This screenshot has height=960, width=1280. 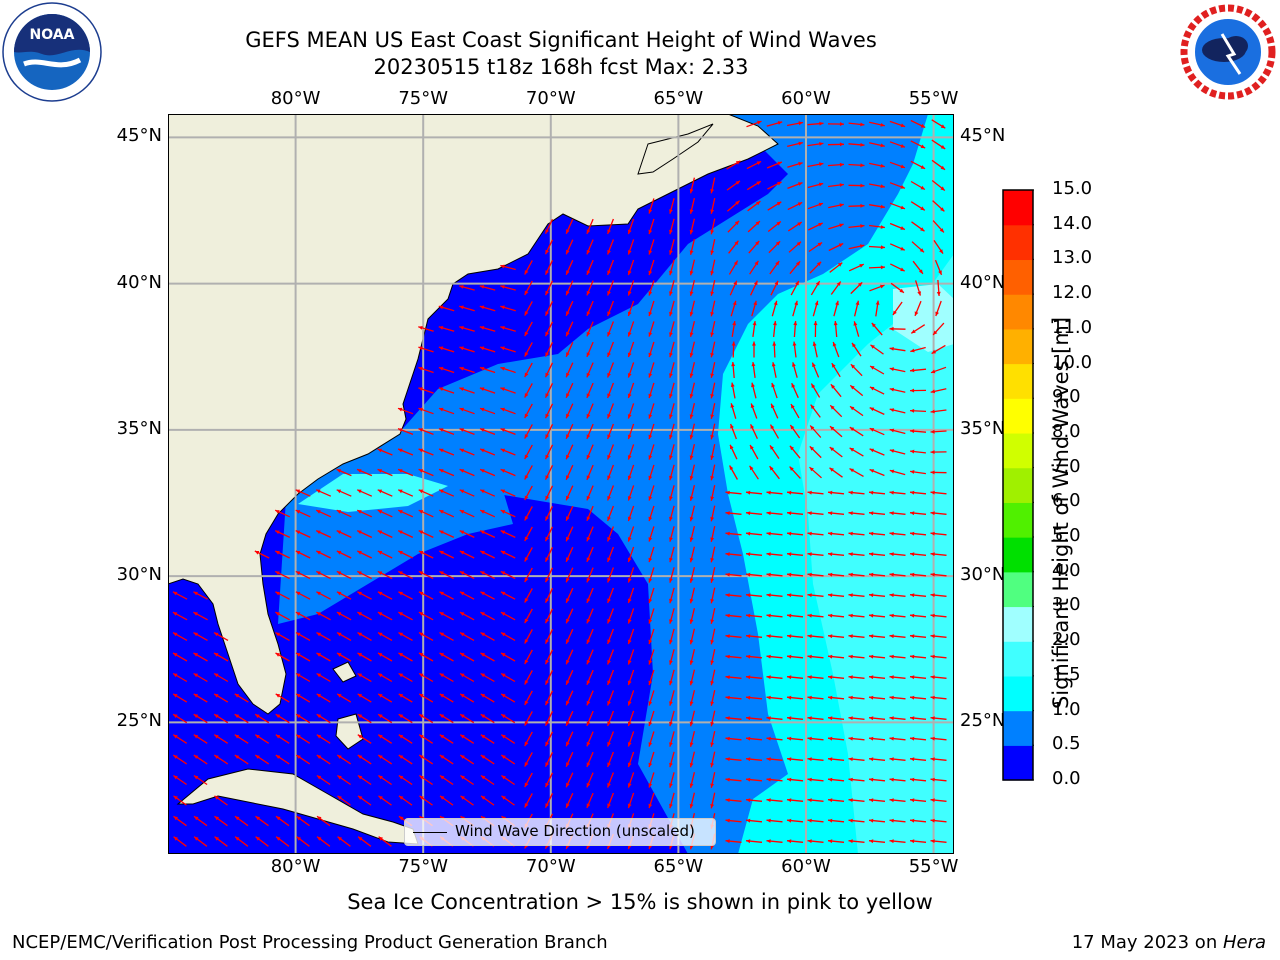 I want to click on lon-tick-label: 75°W, so click(x=423, y=98).